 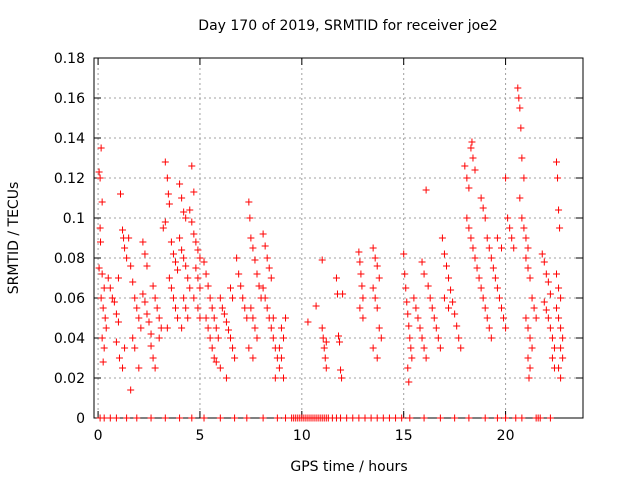 I want to click on y-tick-label: 0.02, so click(x=69, y=379).